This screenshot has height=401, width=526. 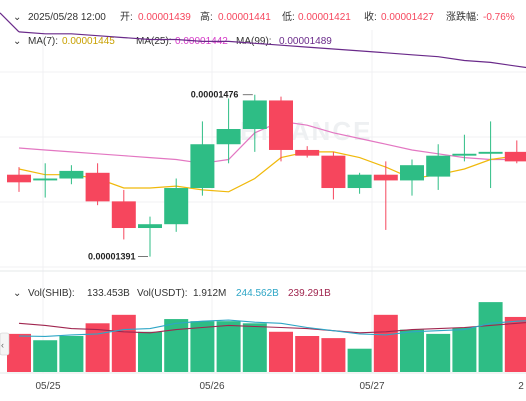 What do you see at coordinates (17, 17) in the screenshot?
I see `chevron-down-icon: ⌄` at bounding box center [17, 17].